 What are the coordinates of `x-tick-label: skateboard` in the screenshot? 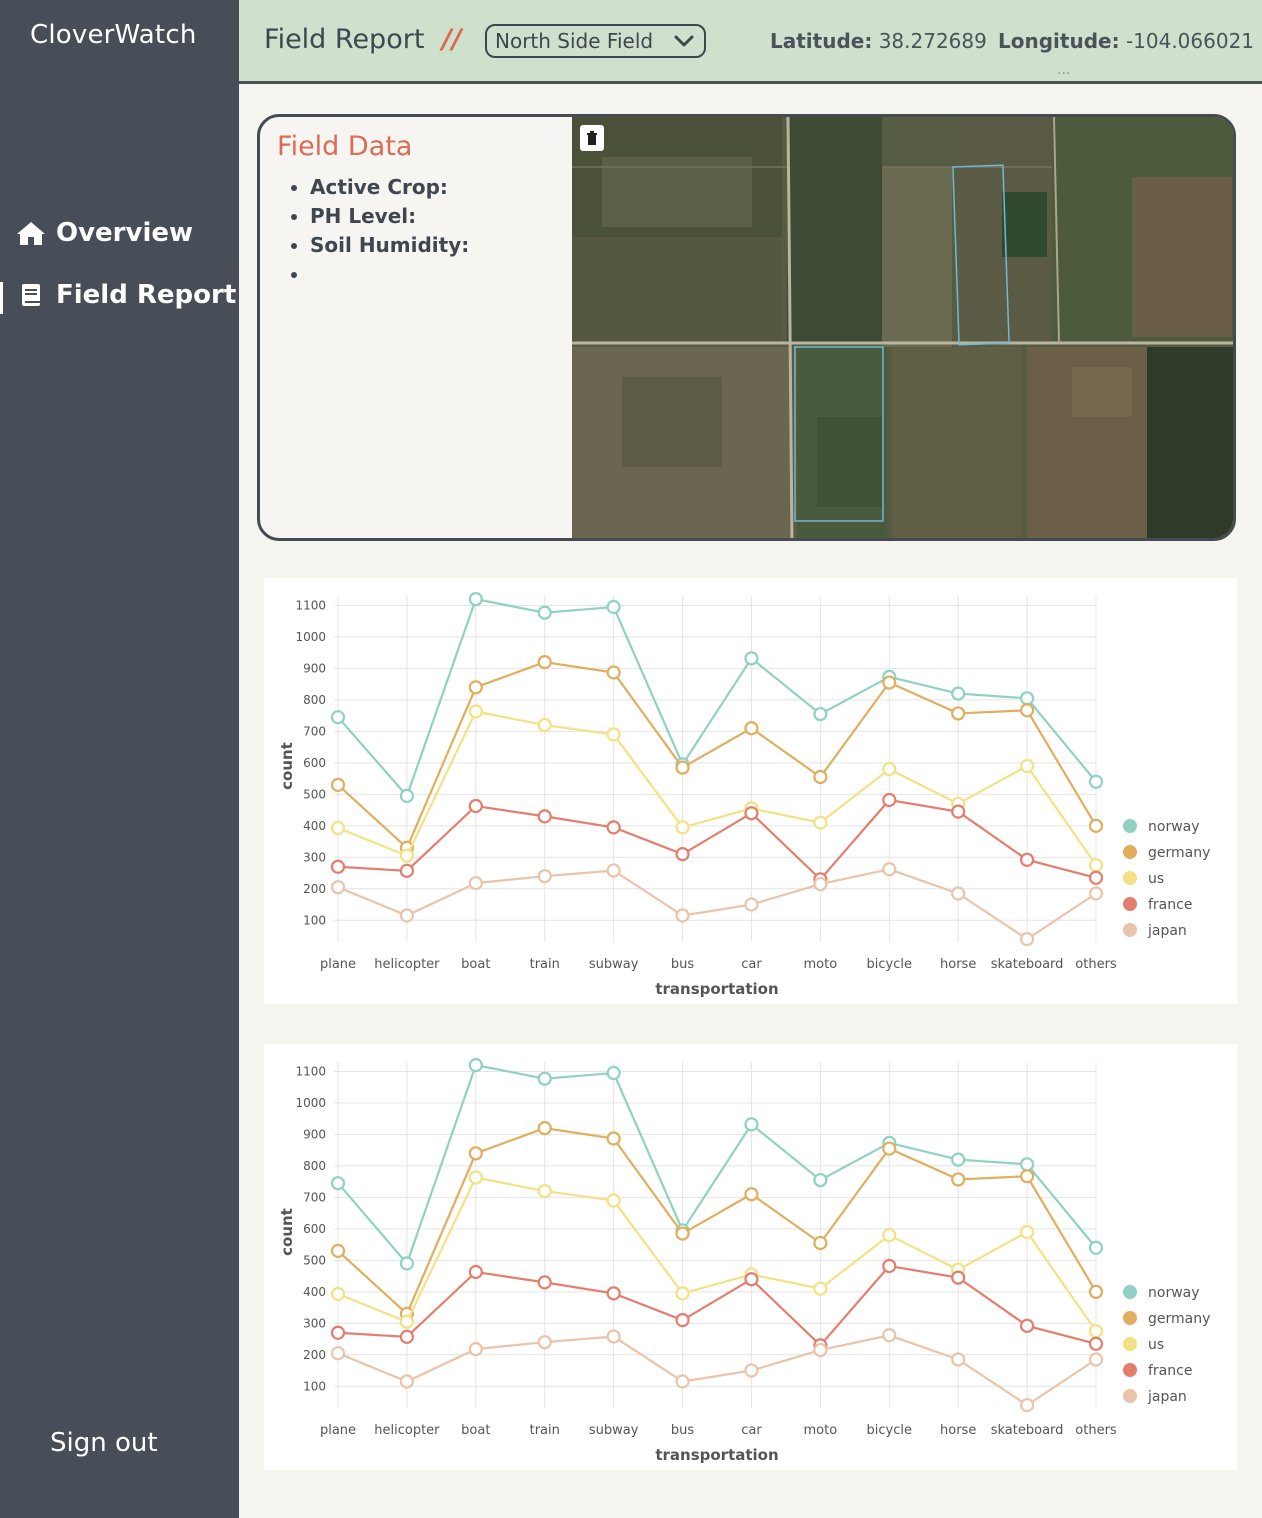 It's located at (1027, 964).